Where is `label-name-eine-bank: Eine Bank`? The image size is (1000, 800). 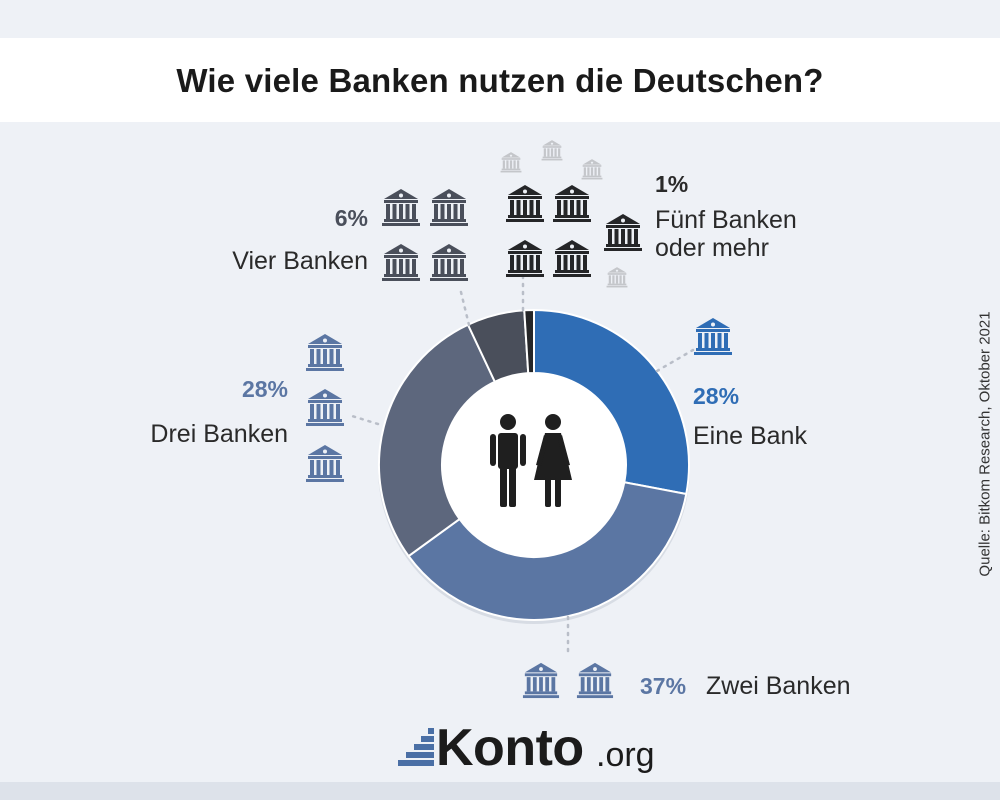 label-name-eine-bank: Eine Bank is located at coordinates (750, 436).